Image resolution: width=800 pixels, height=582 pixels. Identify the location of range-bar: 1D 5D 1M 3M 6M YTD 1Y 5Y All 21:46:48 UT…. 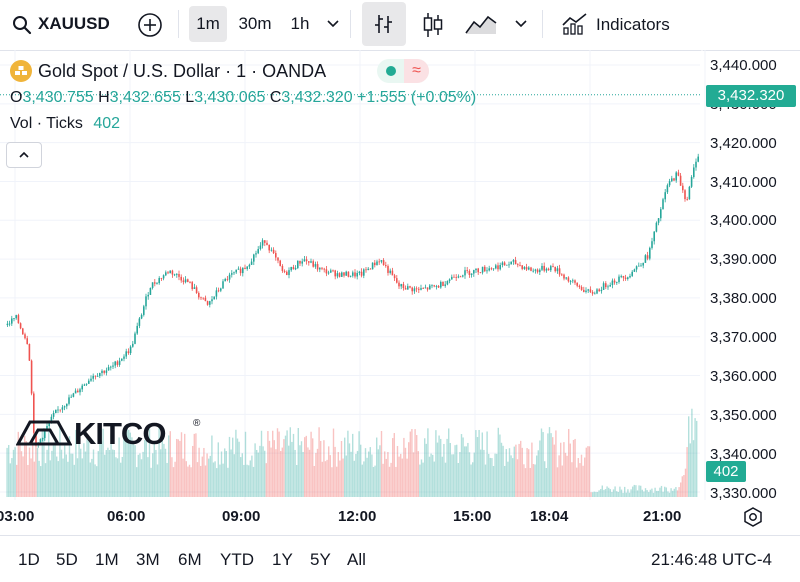
(400, 558).